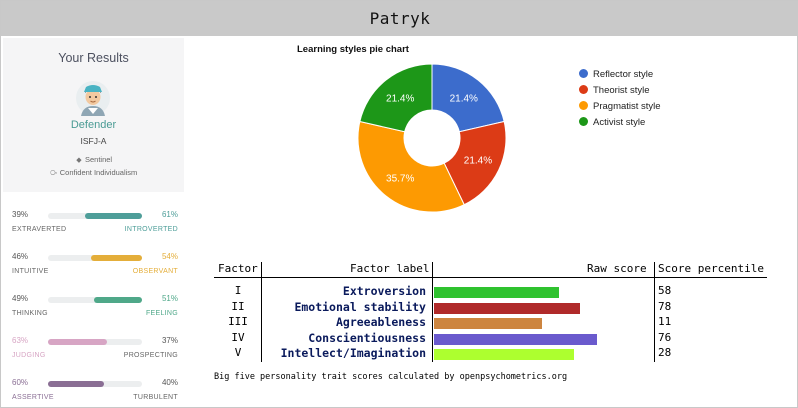 Image resolution: width=798 pixels, height=408 pixels. Describe the element at coordinates (150, 355) in the screenshot. I see `trait-right-label: PROSPECTING` at that location.